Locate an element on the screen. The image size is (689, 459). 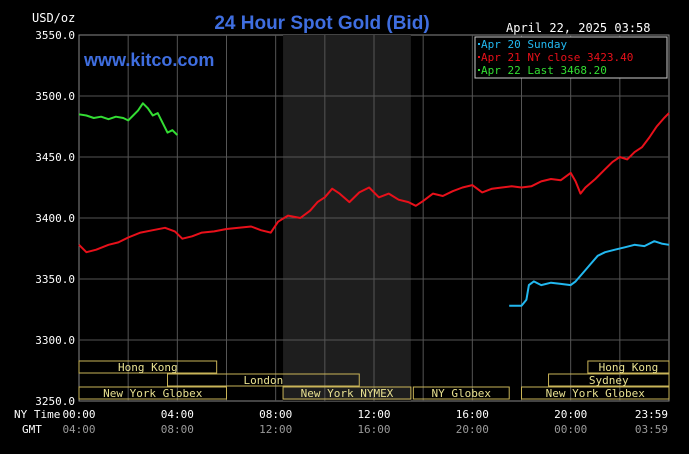
x-tick-label-ny: 23:59 is located at coordinates (651, 414).